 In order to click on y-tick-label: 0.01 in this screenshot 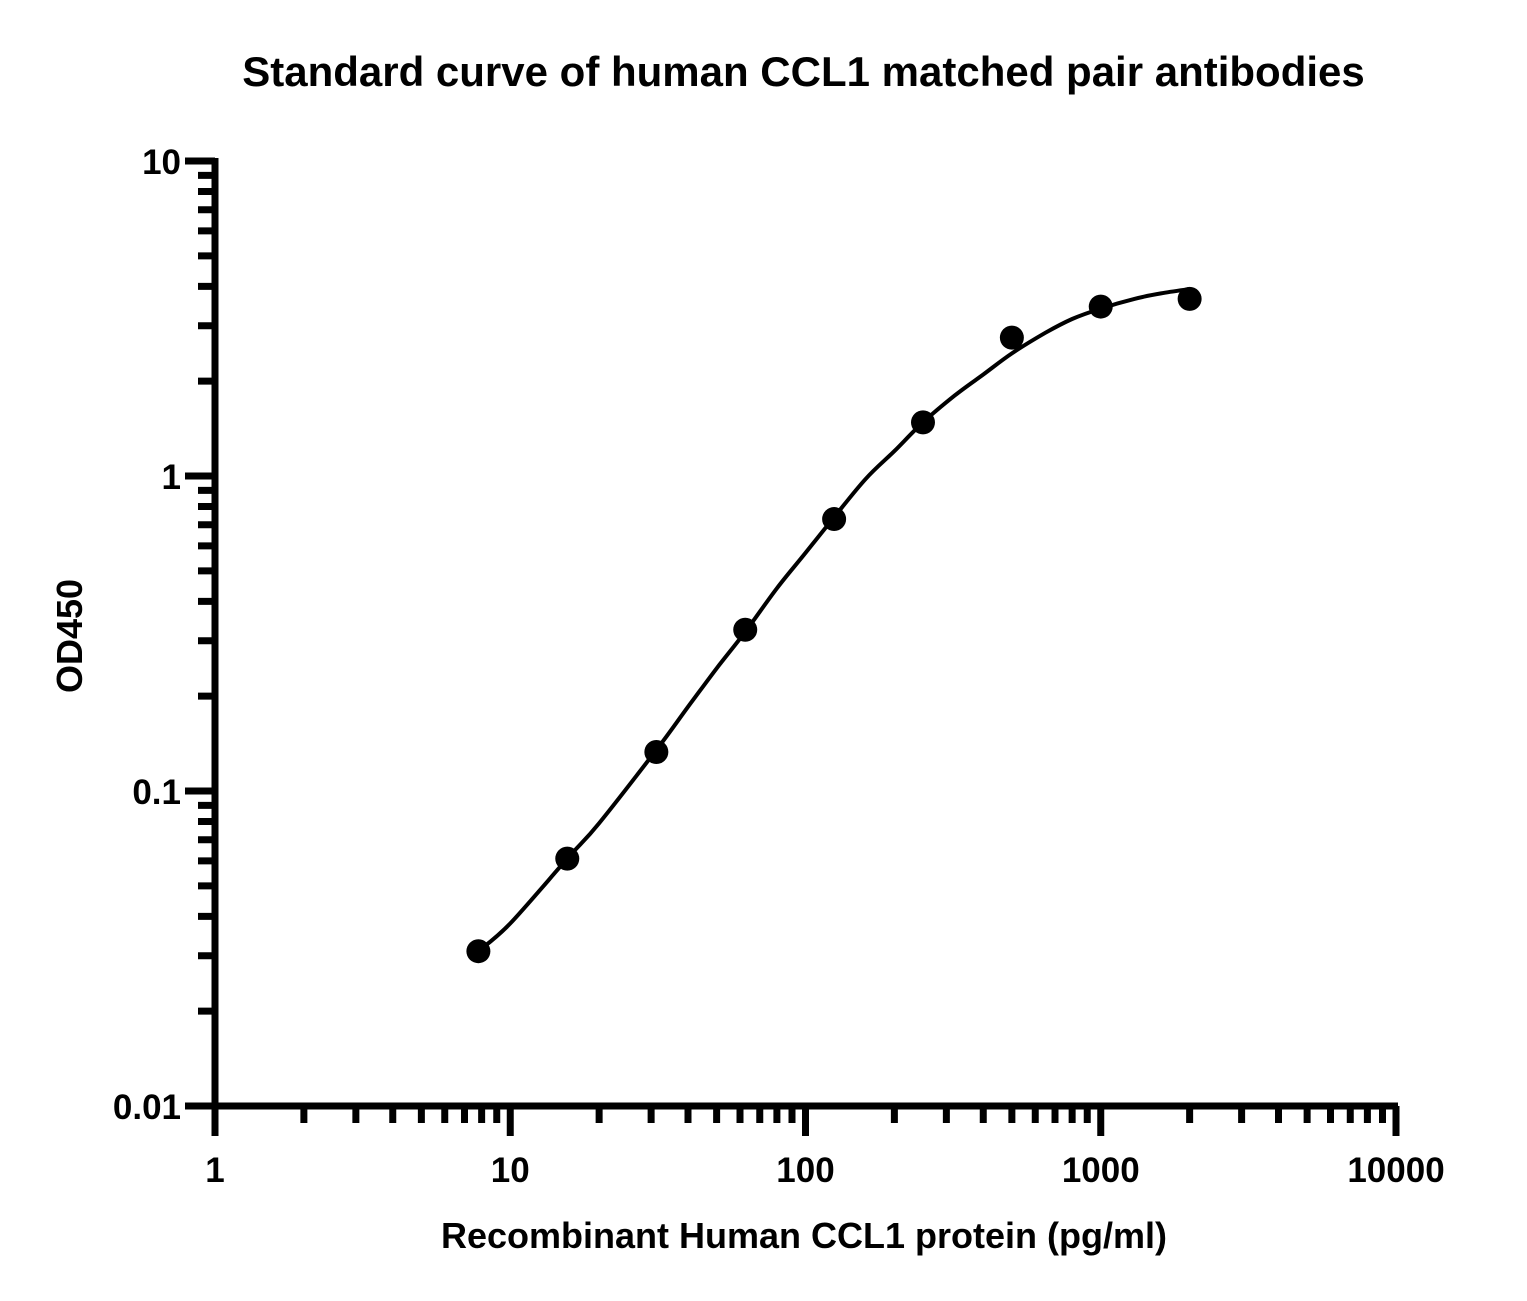, I will do `click(147, 1107)`.